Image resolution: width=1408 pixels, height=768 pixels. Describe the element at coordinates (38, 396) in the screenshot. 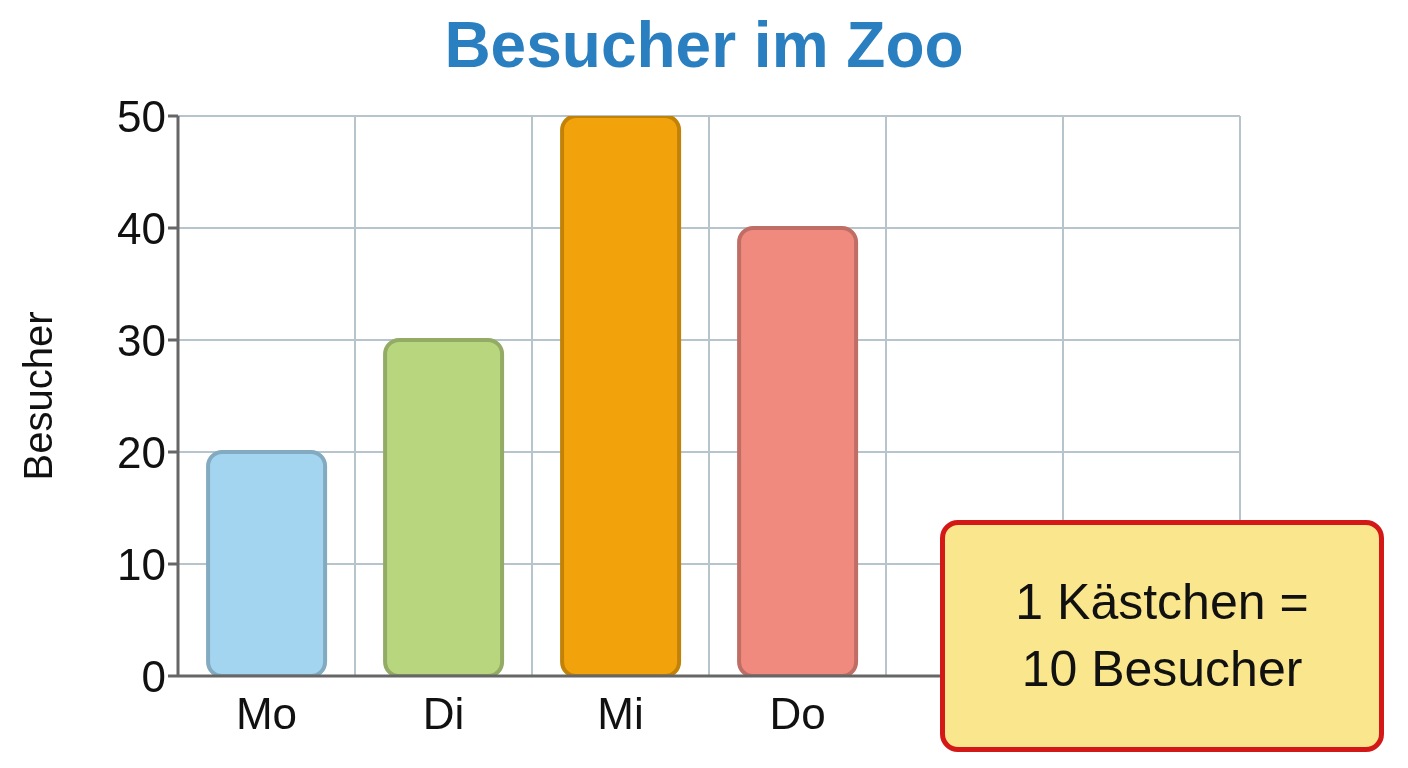

I see `y-axis-title: Besucher` at that location.